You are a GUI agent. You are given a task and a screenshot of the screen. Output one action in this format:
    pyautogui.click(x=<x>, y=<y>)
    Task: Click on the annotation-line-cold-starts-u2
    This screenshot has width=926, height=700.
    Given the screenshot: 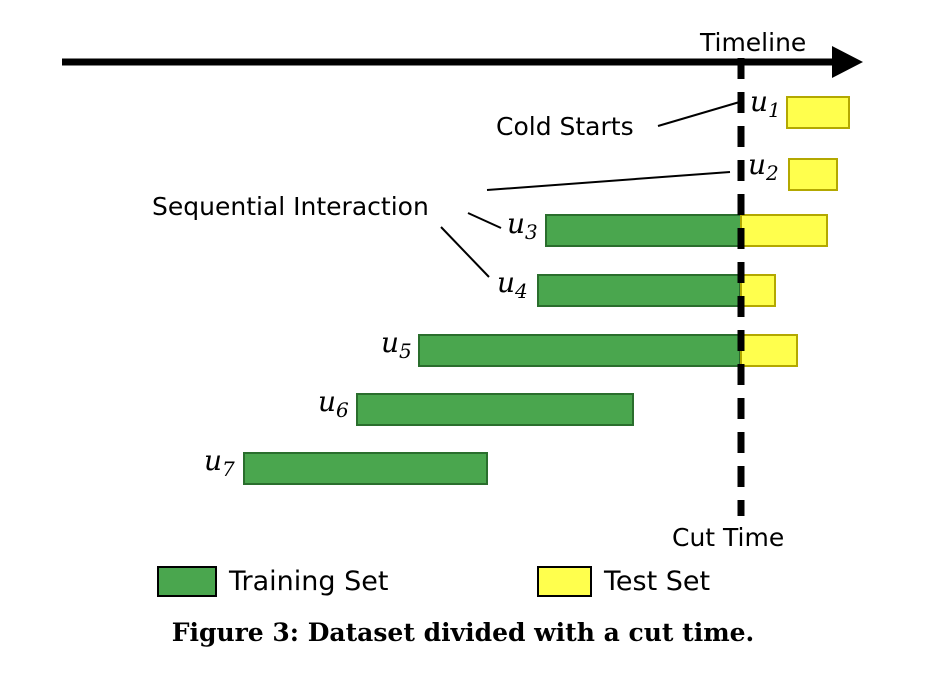 What is the action you would take?
    pyautogui.click(x=608, y=181)
    